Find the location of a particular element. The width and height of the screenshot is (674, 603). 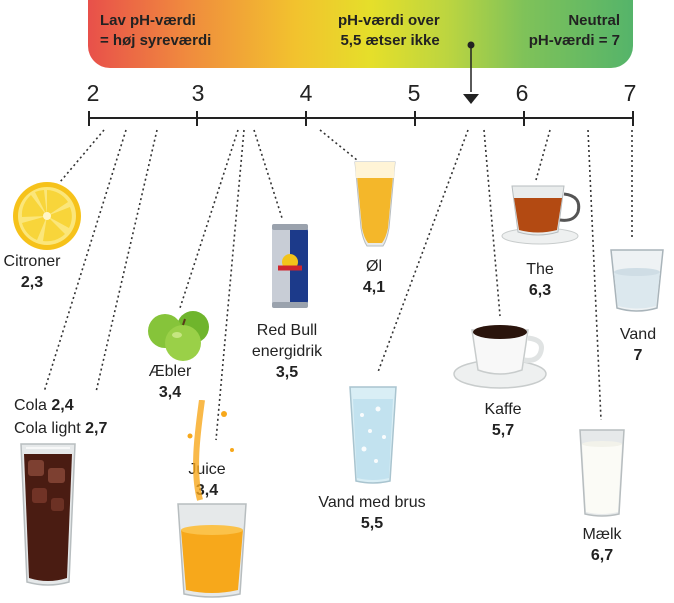

leader-vand-brus is located at coordinates (423, 251).